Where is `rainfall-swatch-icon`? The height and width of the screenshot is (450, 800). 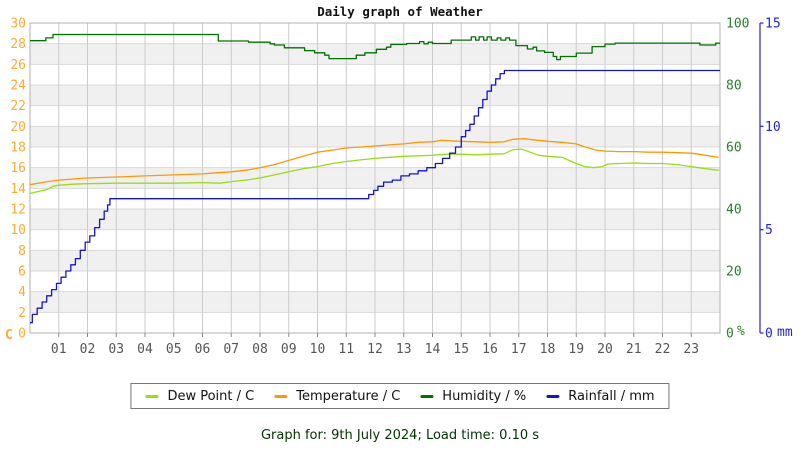
rainfall-swatch-icon is located at coordinates (553, 396).